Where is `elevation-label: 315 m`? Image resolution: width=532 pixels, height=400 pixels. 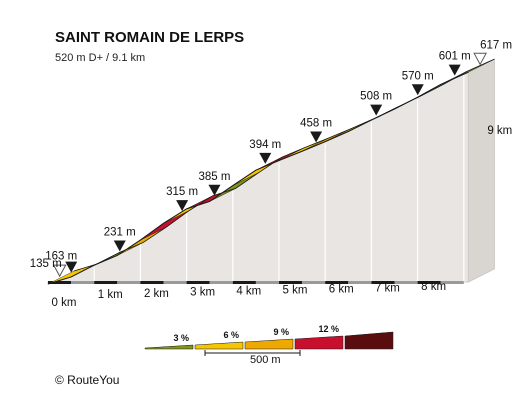 elevation-label: 315 m is located at coordinates (182, 192).